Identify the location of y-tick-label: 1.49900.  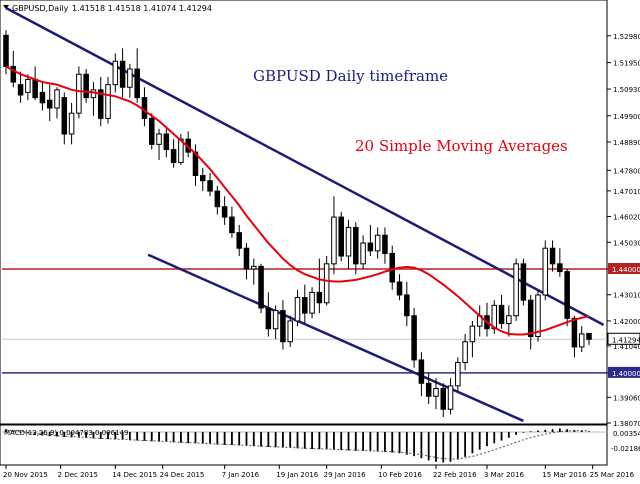
(626, 117).